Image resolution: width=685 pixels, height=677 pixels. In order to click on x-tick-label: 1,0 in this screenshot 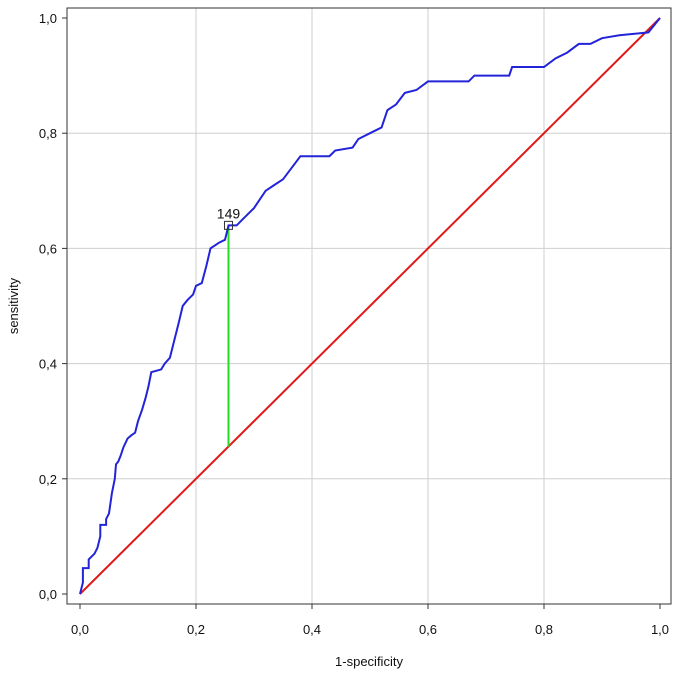, I will do `click(660, 629)`.